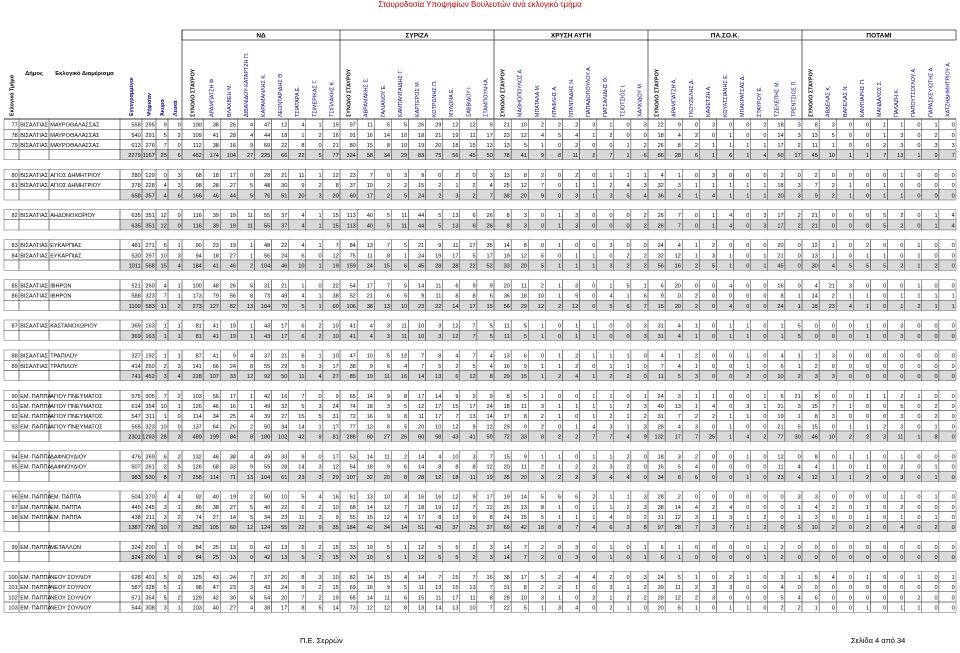 Image resolution: width=960 pixels, height=653 pixels. What do you see at coordinates (34, 256) in the screenshot?
I see `cell-value: ΒΙΣΑΛΤΙΑΣ` at bounding box center [34, 256].